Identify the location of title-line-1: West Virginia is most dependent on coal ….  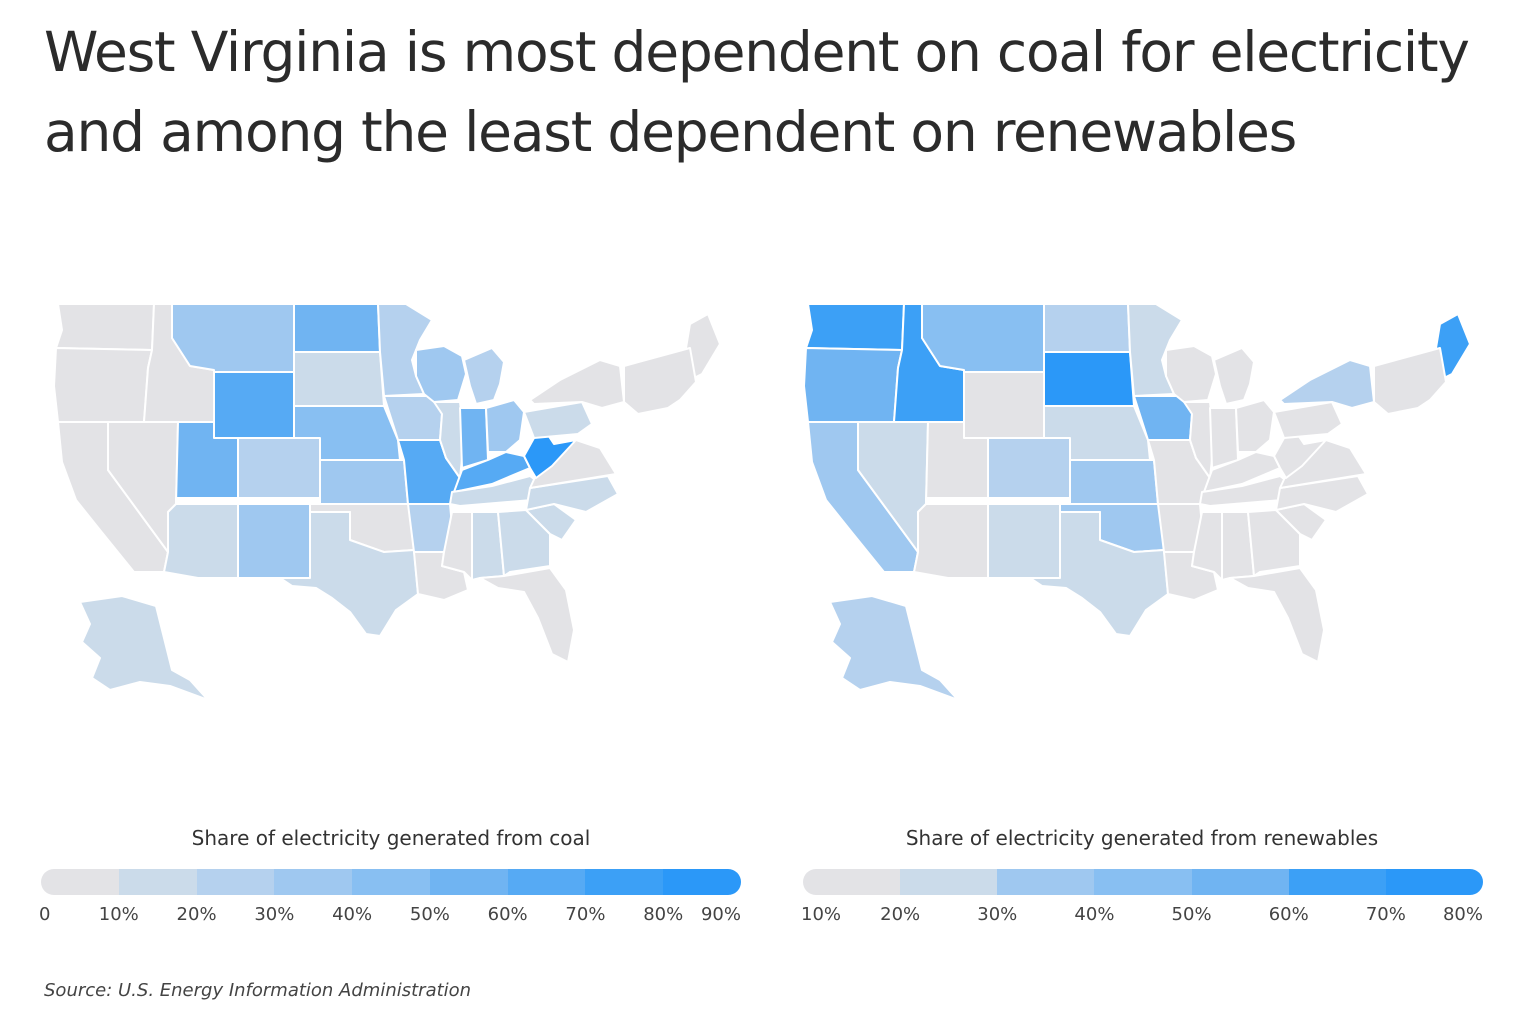
(757, 52).